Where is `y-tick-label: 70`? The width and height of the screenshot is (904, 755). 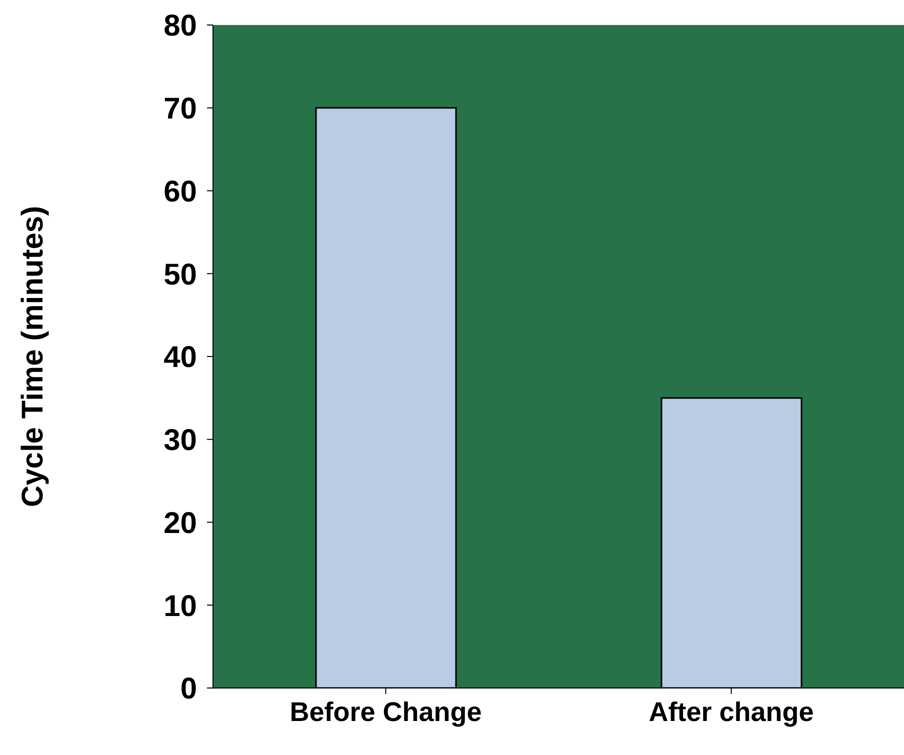 y-tick-label: 70 is located at coordinates (180, 109).